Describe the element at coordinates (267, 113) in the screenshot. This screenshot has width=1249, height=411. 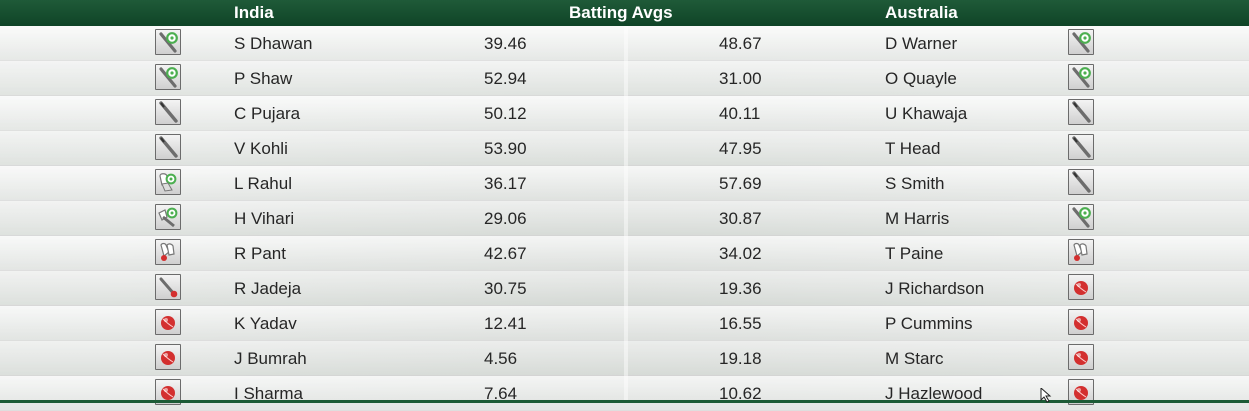
I see `india-player-name: C Pujara` at that location.